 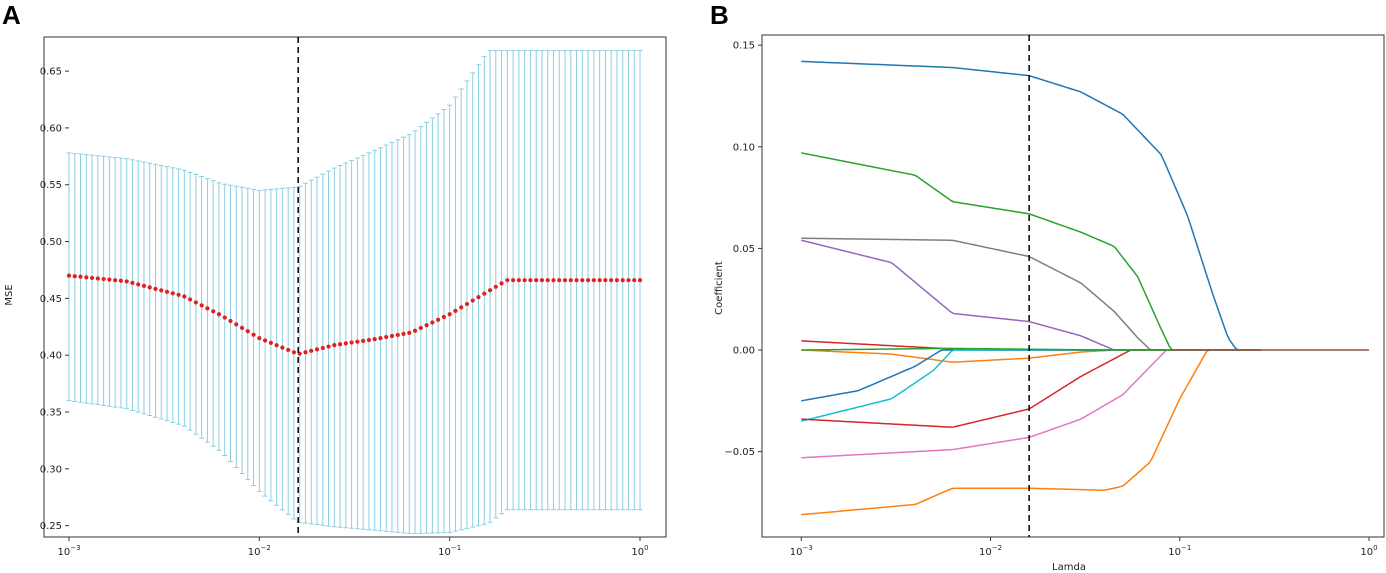 What do you see at coordinates (1031, 356) in the screenshot?
I see `coef-path-orange-small` at bounding box center [1031, 356].